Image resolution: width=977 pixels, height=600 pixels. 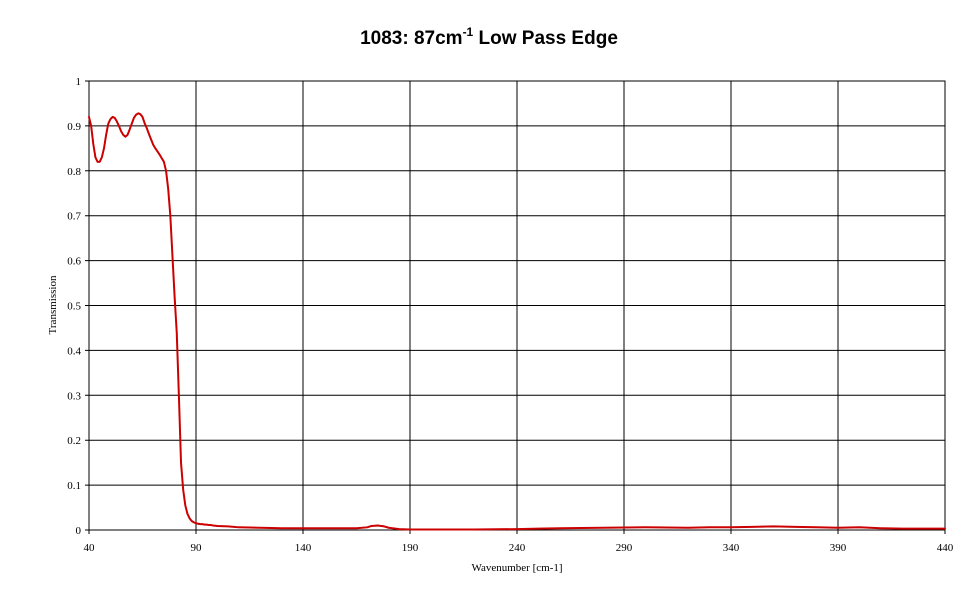 I want to click on y-axis-ticks: 0 0.1 0.2 0.3 0.4 0.5 0.6 0.7 0.8 0.9 1, so click(x=74, y=306).